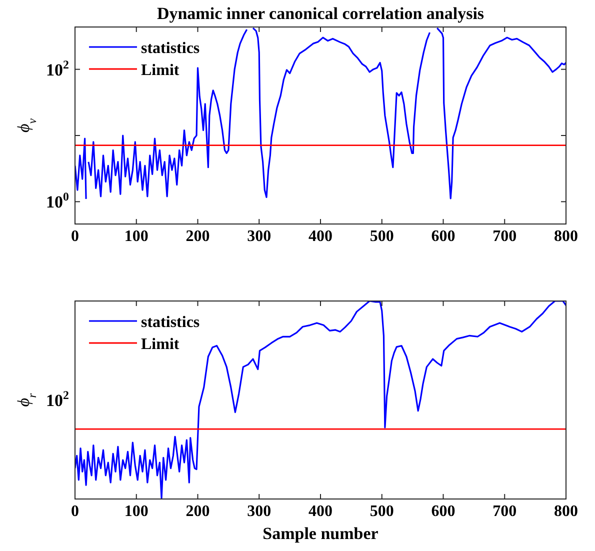 This screenshot has height=551, width=595. Describe the element at coordinates (320, 13) in the screenshot. I see `chart-title: Dynamic inner canonical correlation analysis` at that location.